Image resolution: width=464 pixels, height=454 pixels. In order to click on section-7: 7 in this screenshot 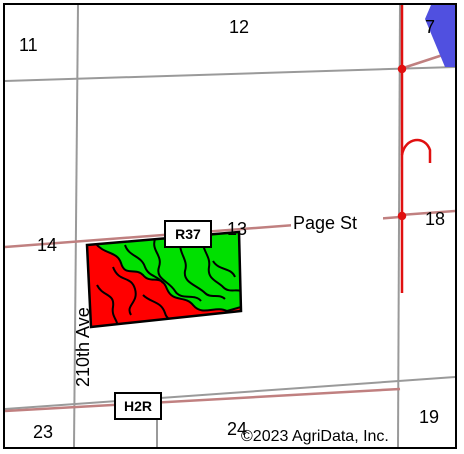, I will do `click(430, 27)`.